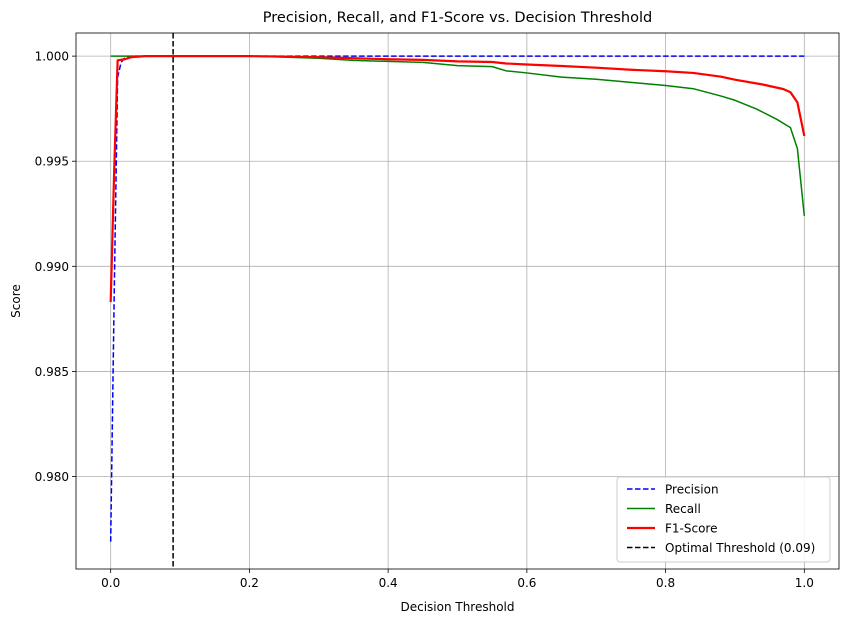  What do you see at coordinates (692, 490) in the screenshot?
I see `legend-label: Precision` at bounding box center [692, 490].